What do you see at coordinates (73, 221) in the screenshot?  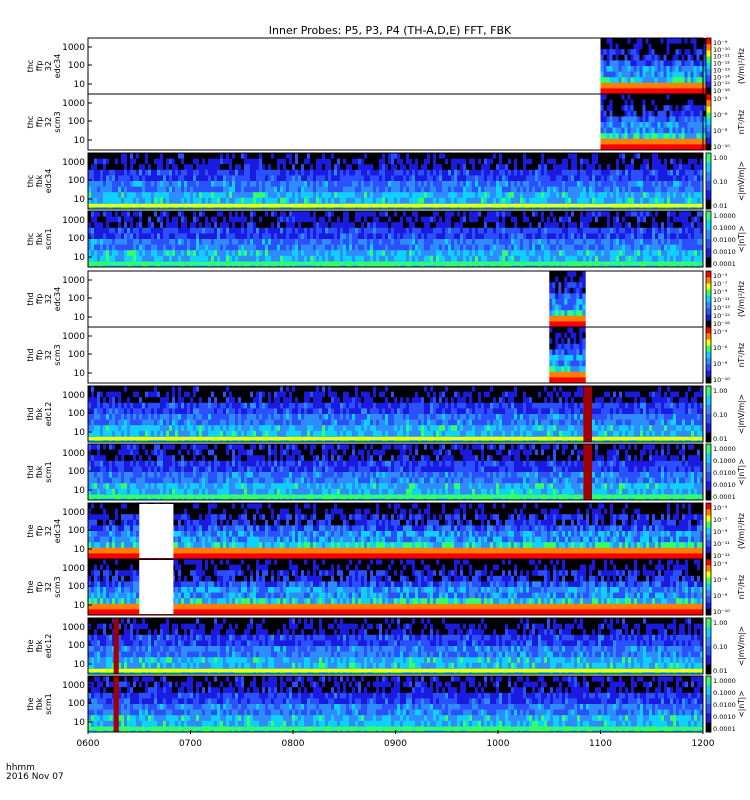 I see `y-tick-label: 1000` at bounding box center [73, 221].